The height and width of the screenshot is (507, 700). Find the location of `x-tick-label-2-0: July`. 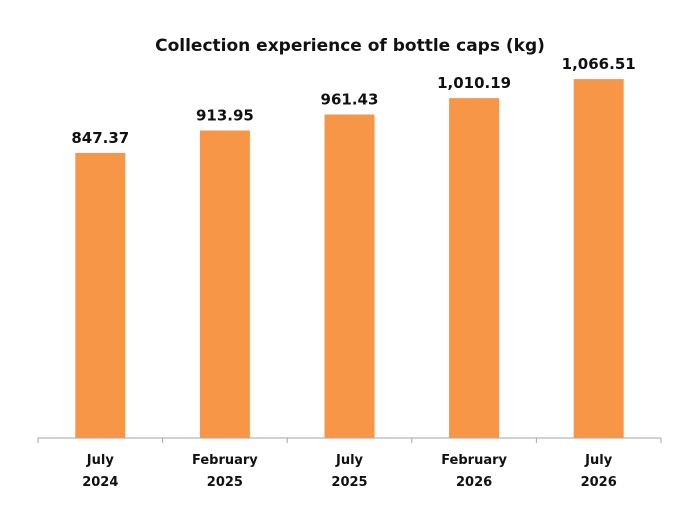

x-tick-label-2-0: July is located at coordinates (349, 460).